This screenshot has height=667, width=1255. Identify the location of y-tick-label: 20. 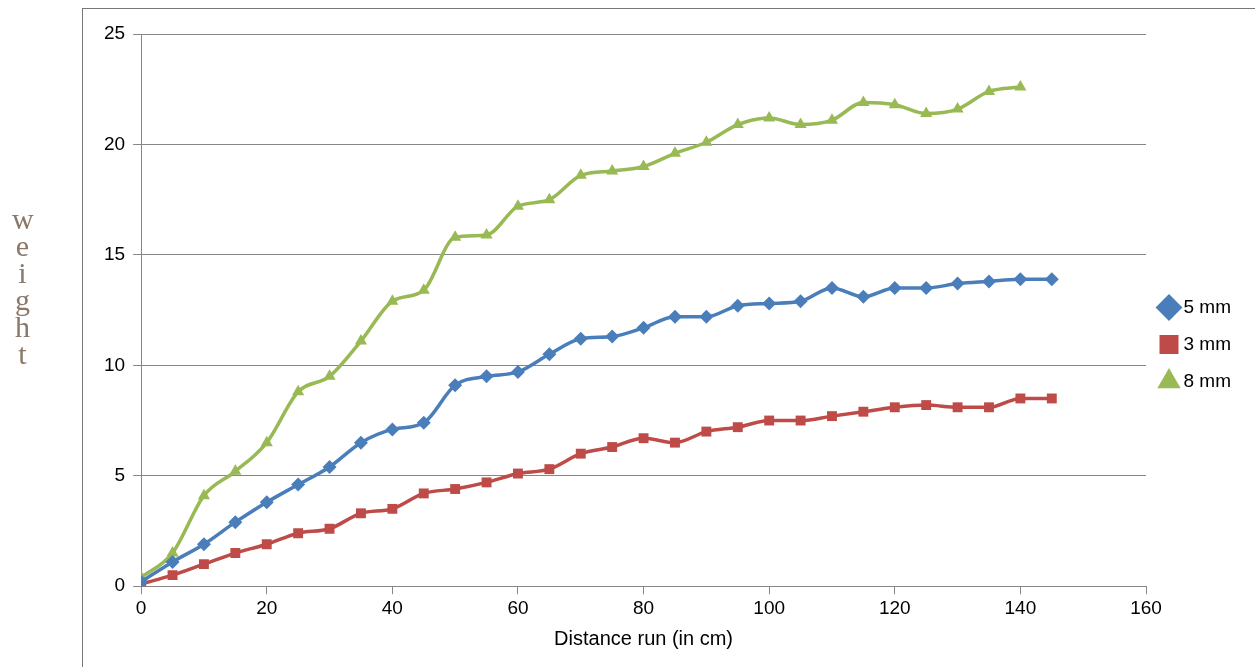
(114, 143).